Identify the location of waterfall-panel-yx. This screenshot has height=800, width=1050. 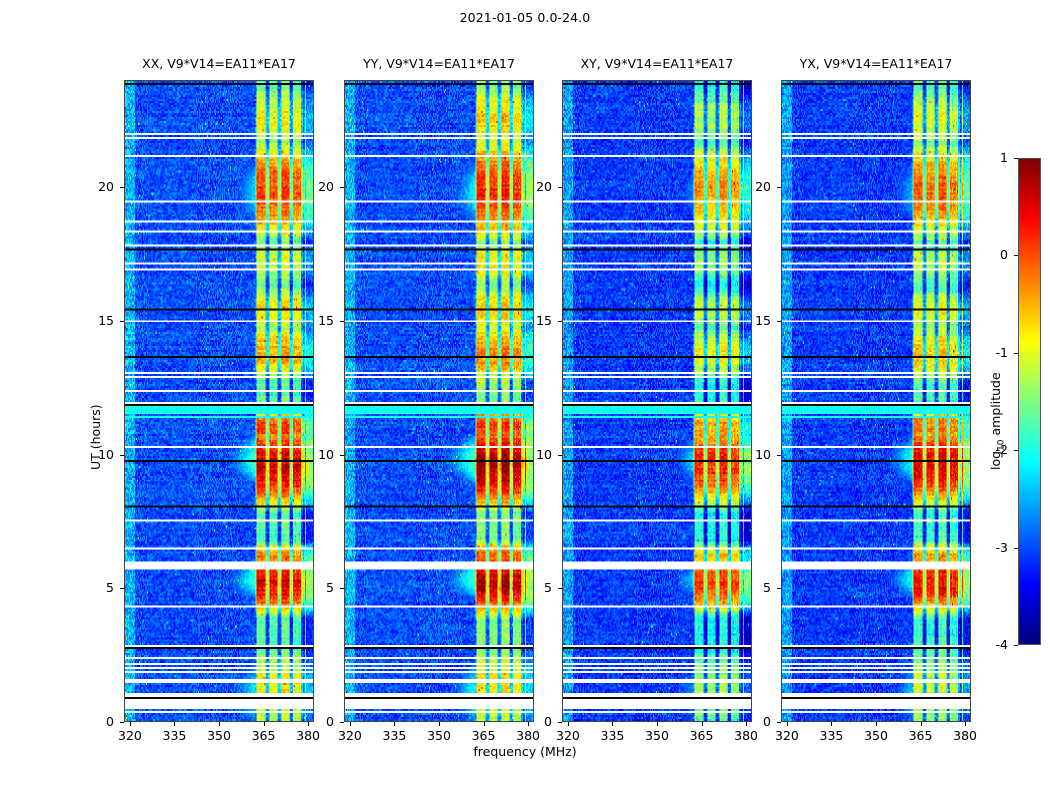
(876, 401).